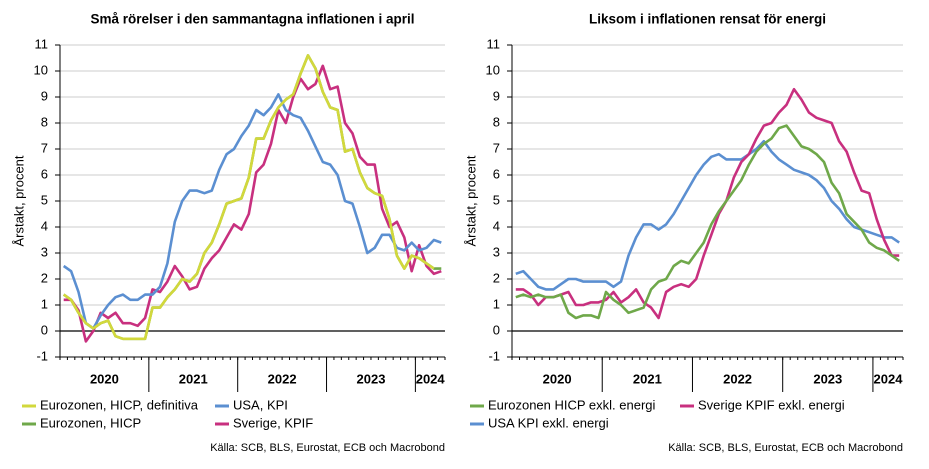 The width and height of the screenshot is (929, 469). I want to click on series-line, so click(707, 215).